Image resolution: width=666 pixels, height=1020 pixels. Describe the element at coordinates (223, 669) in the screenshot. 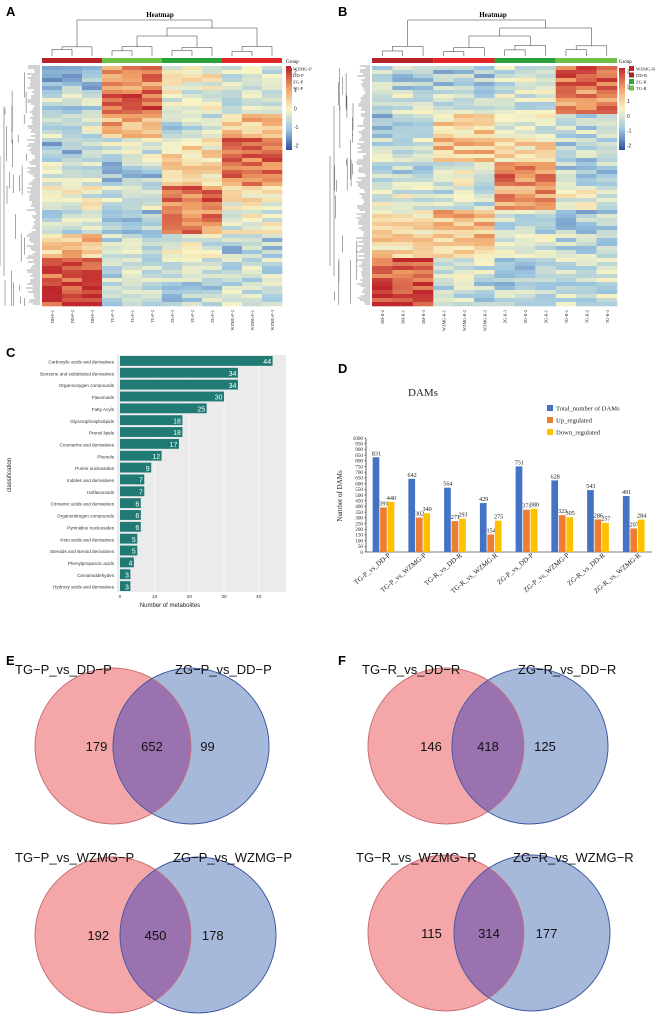

I see `venn-right-label: ZG−P_vs_DD−P` at that location.